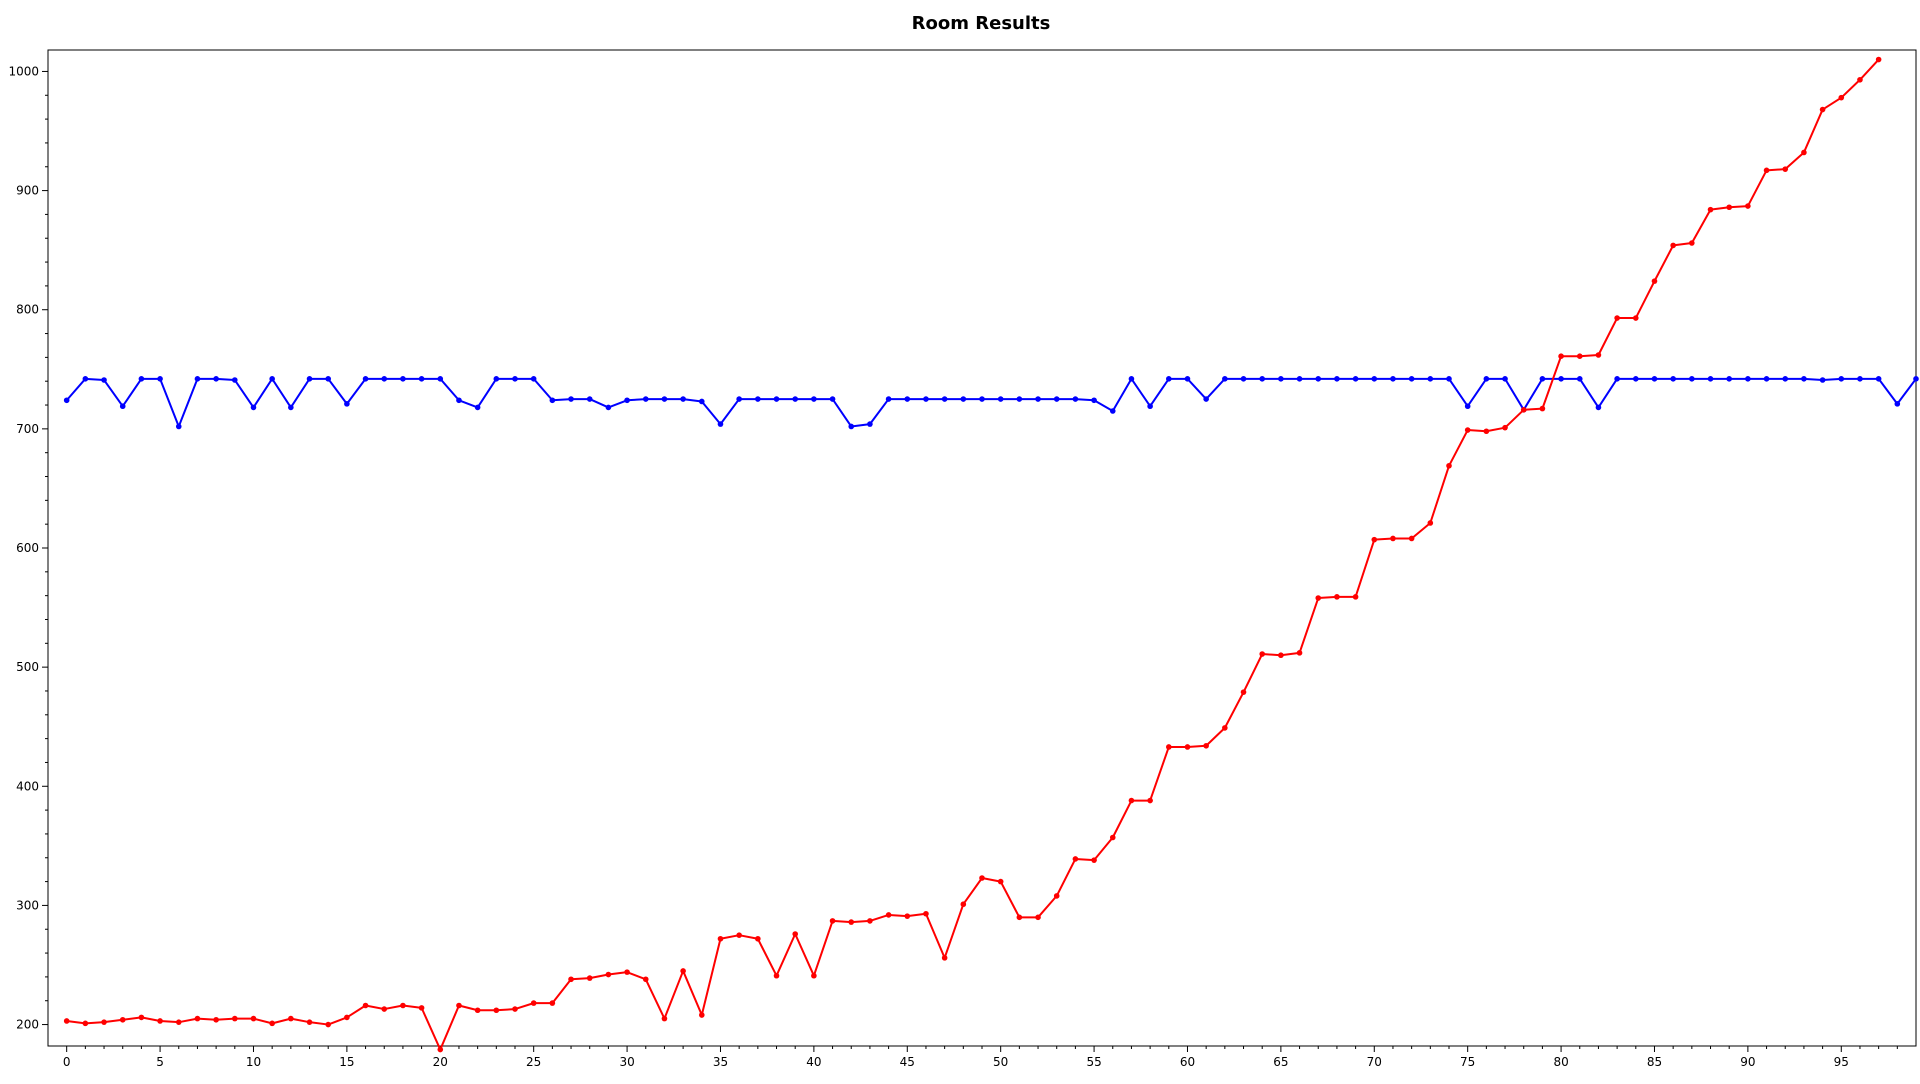 The height and width of the screenshot is (1084, 1920). I want to click on x-tick-label: 25, so click(533, 1062).